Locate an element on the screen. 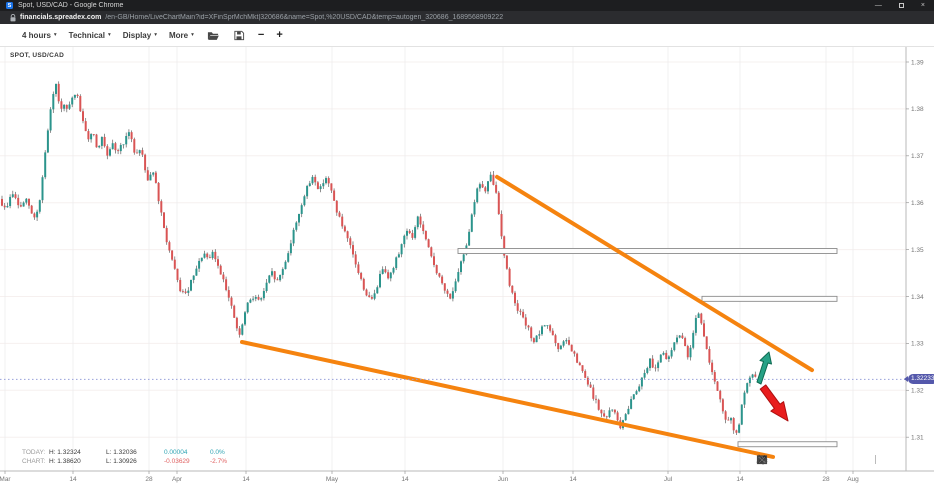 The width and height of the screenshot is (934, 490). segment-icon is located at coordinates (794, 459).